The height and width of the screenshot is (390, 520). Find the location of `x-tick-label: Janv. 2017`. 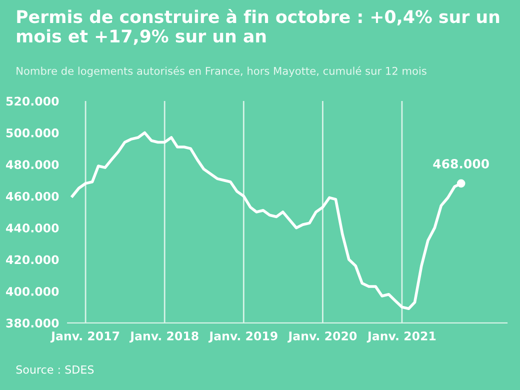

x-tick-label: Janv. 2017 is located at coordinates (85, 337).